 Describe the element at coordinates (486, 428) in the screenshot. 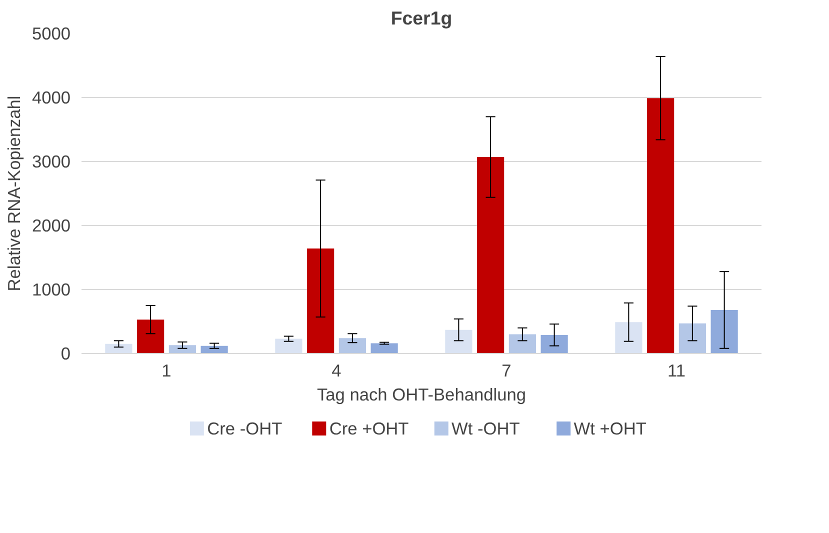

I see `legend-label: Wt -OHT` at that location.